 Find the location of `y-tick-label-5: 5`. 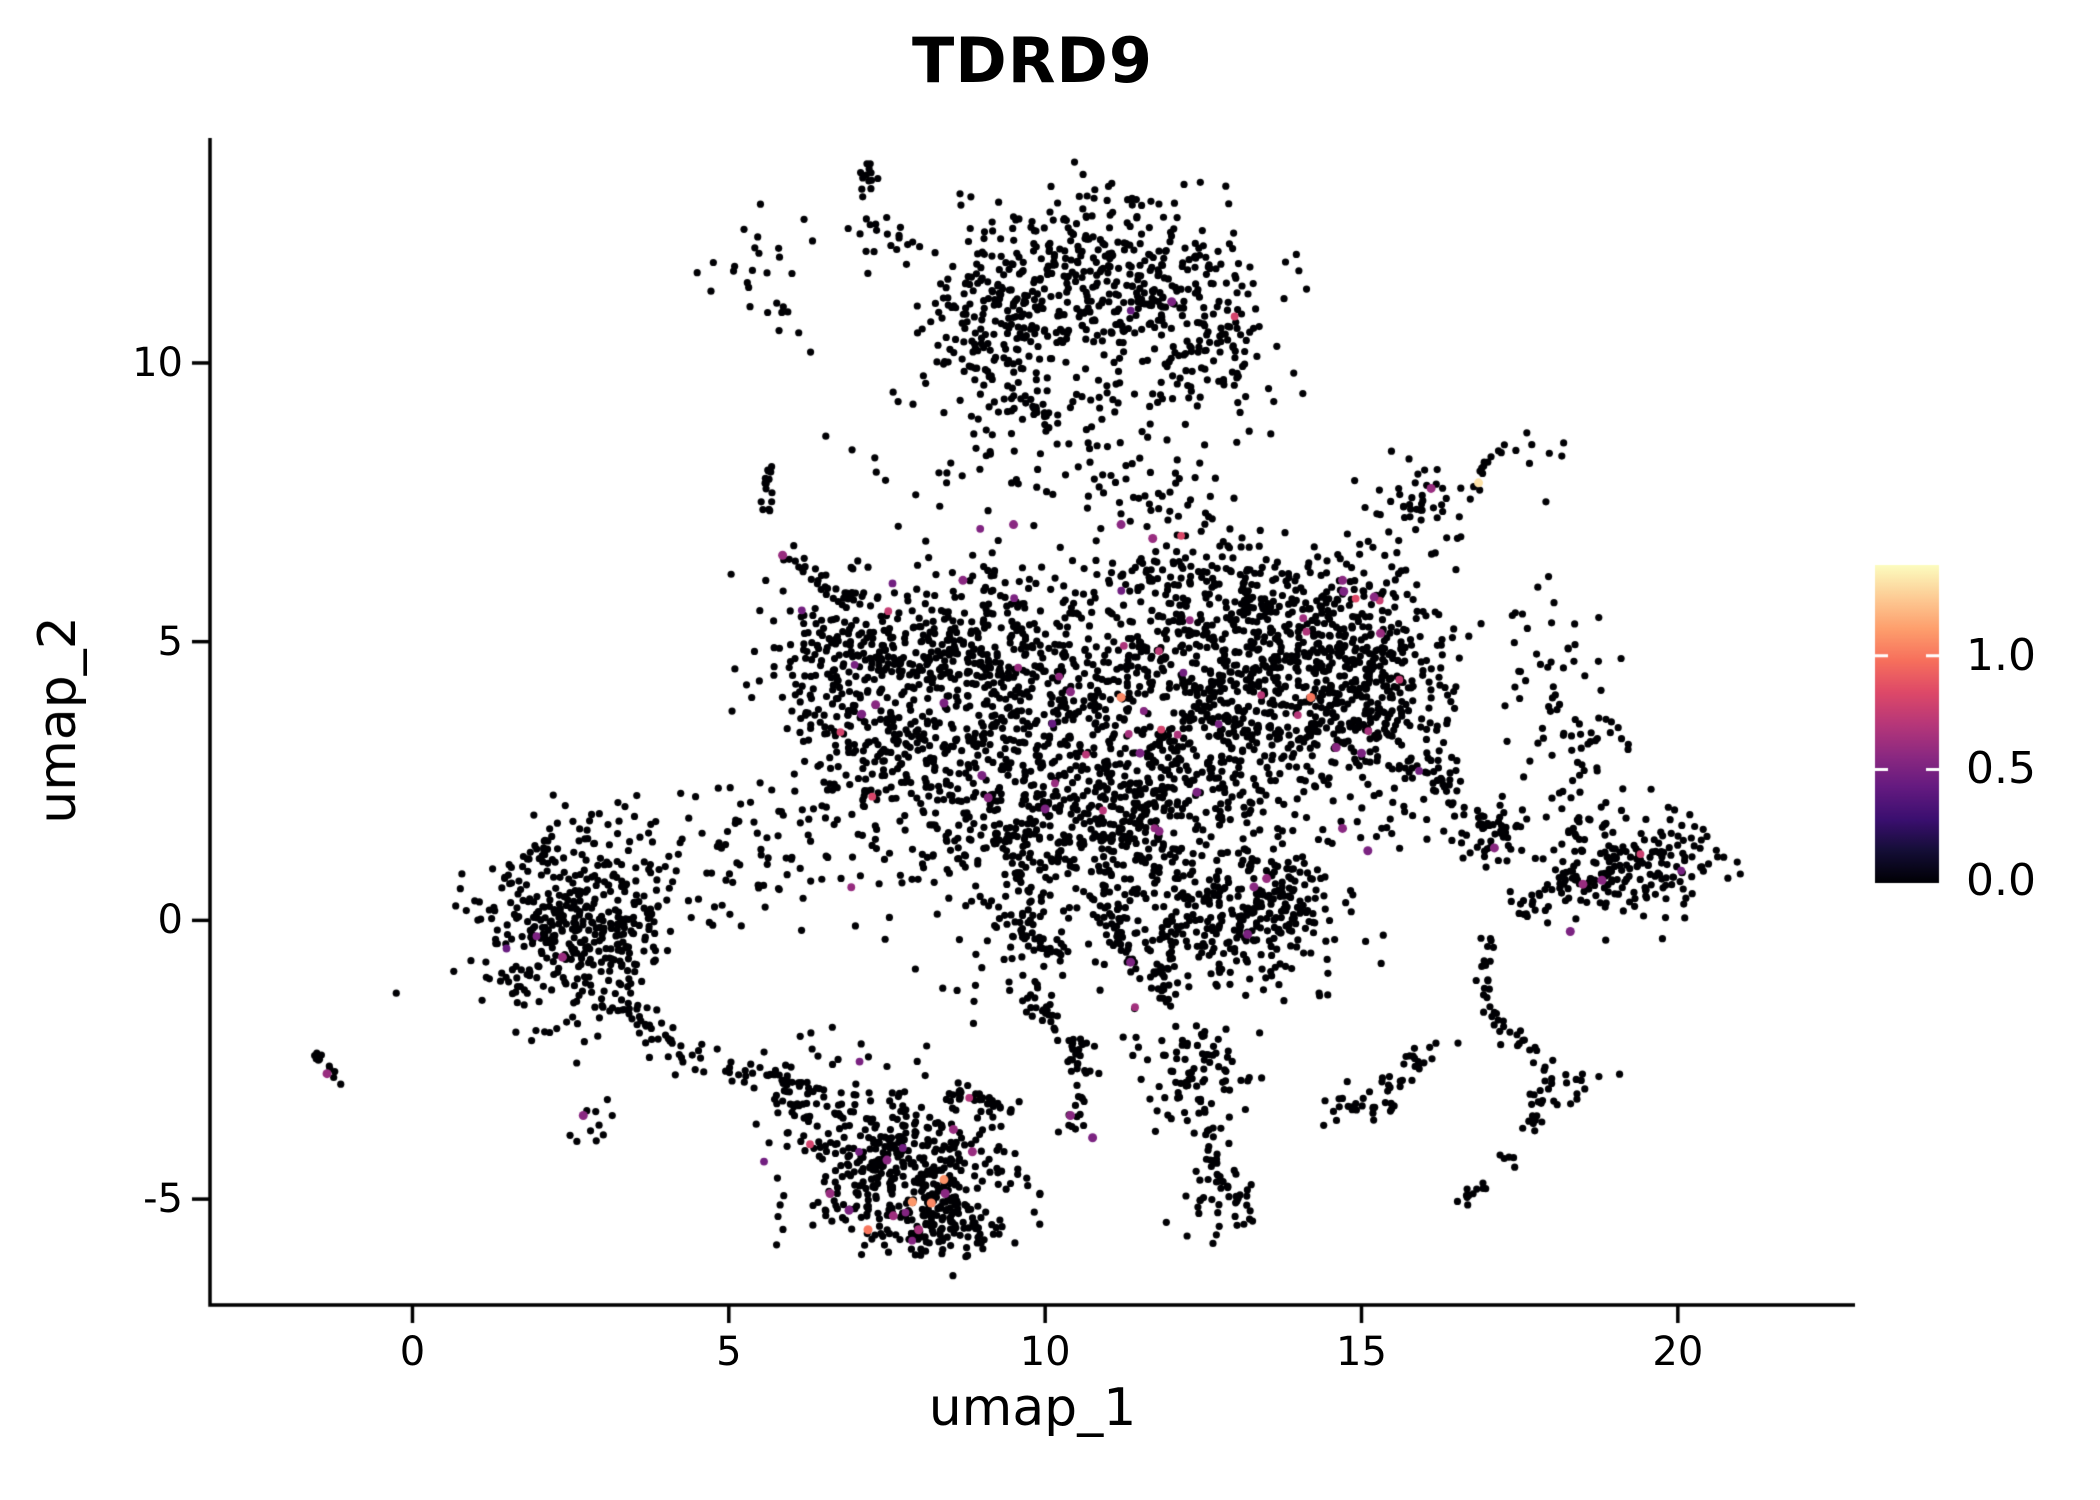

y-tick-label-5: 5 is located at coordinates (170, 641).